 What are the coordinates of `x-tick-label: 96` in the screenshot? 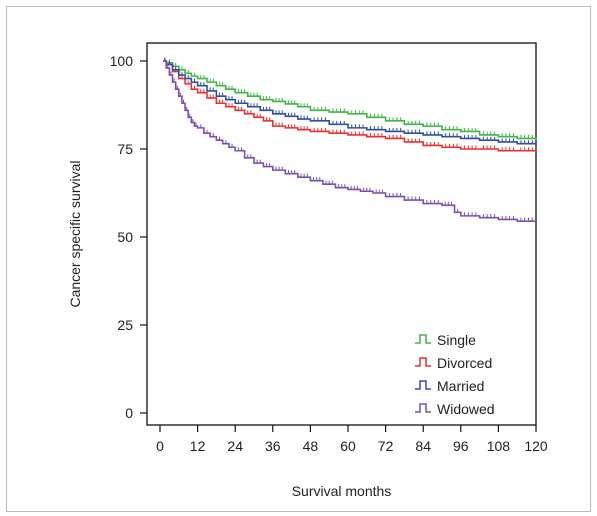 It's located at (461, 446).